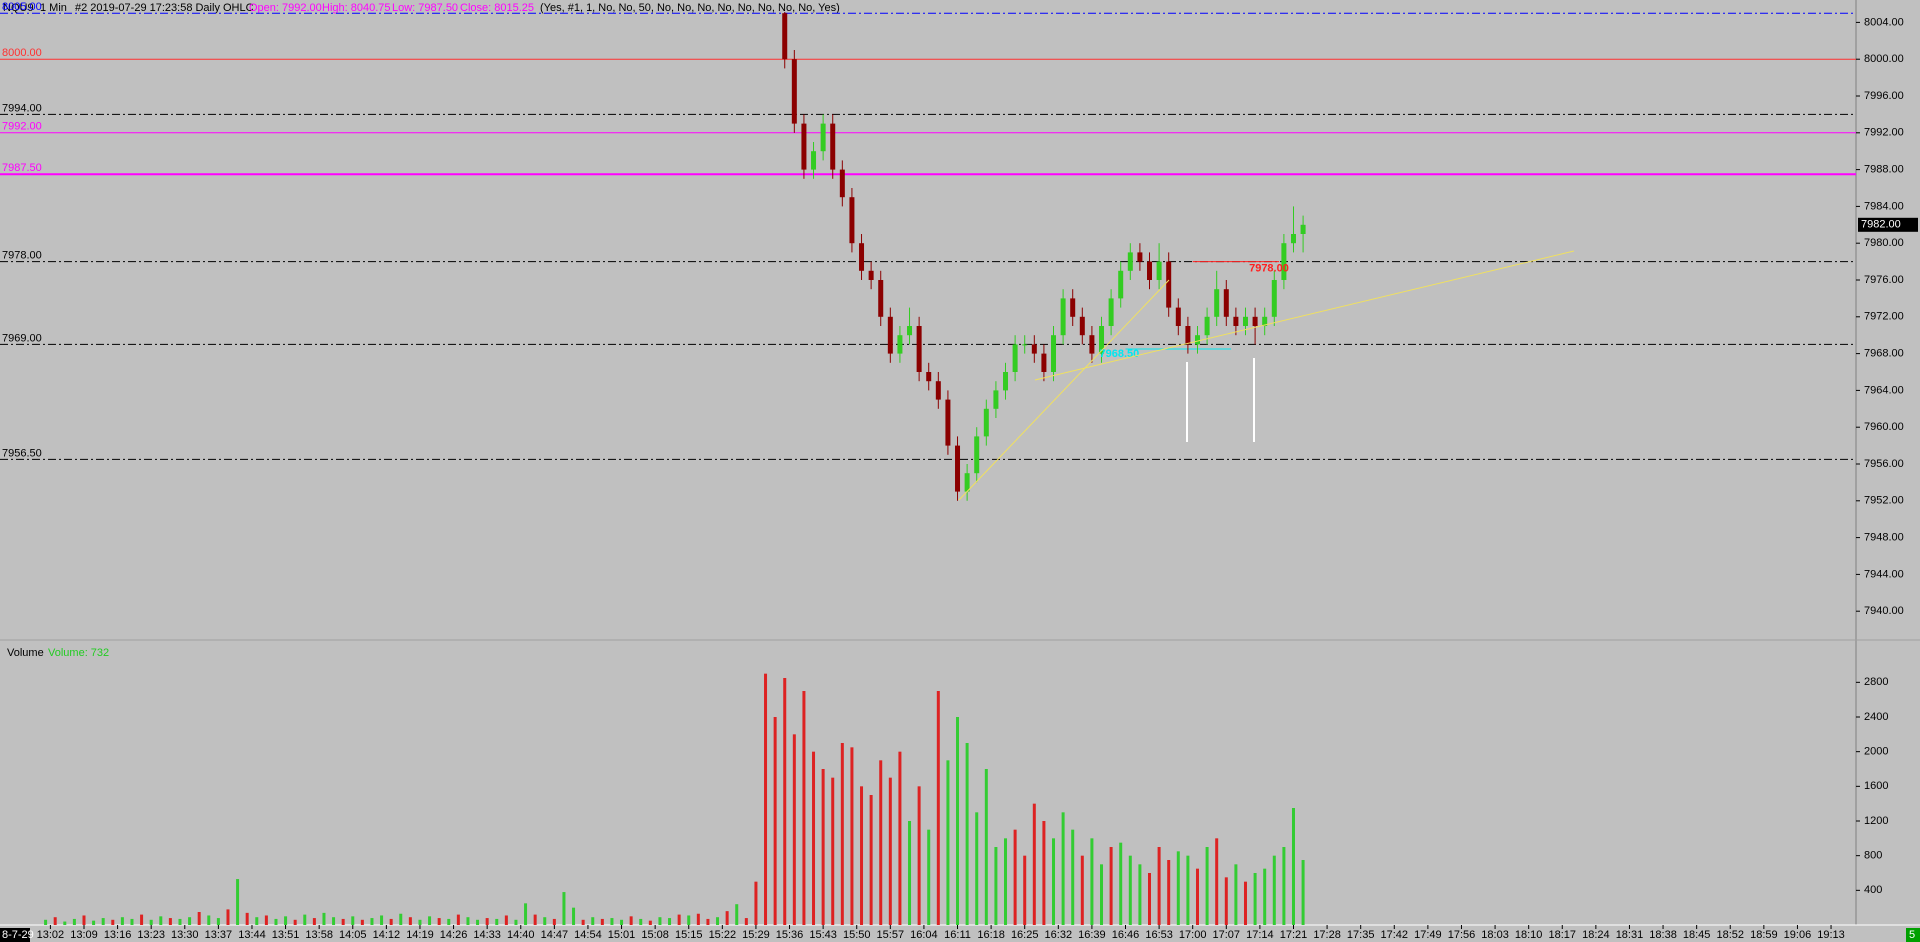 Image resolution: width=1920 pixels, height=942 pixels. Describe the element at coordinates (387, 935) in the screenshot. I see `x-tick-label: 14:12` at that location.